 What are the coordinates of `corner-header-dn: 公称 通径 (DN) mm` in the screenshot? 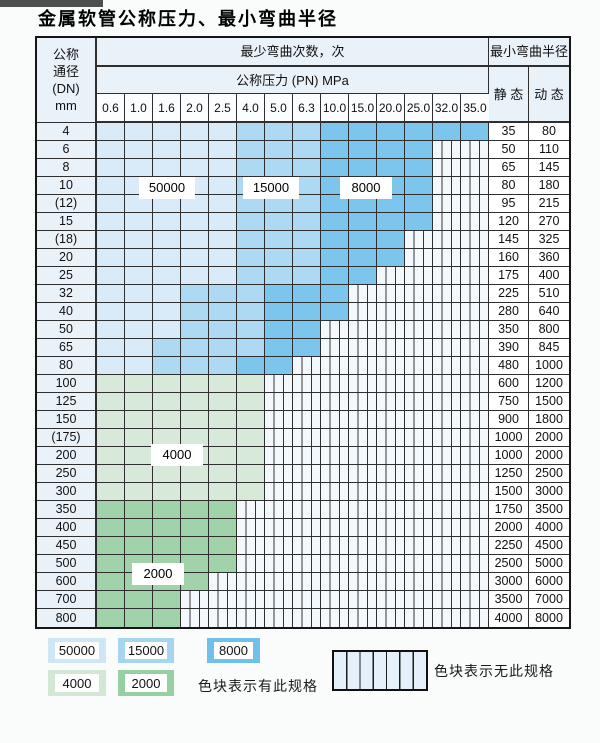 It's located at (67, 80).